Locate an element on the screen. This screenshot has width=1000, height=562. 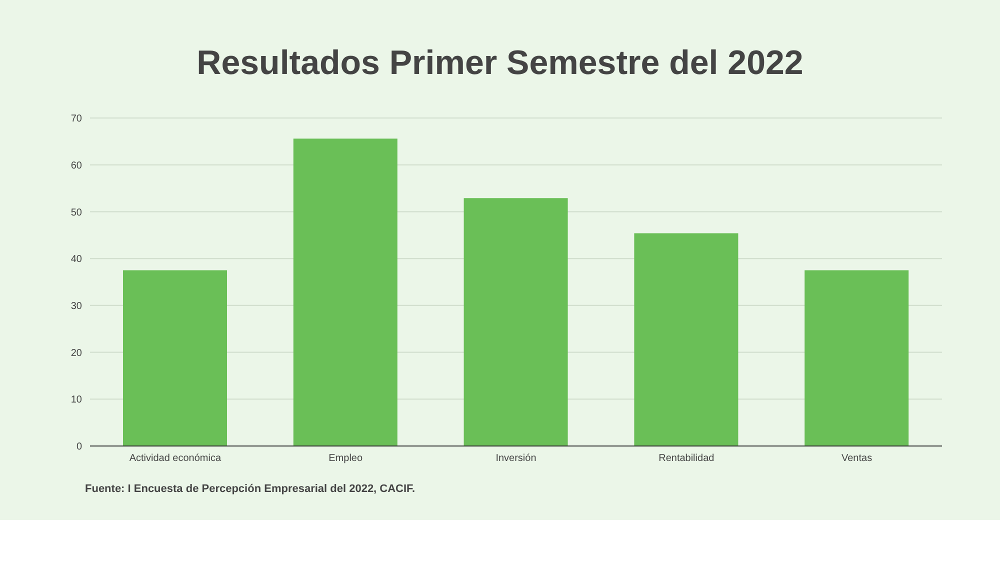
x-tick-label: Rentabilidad is located at coordinates (686, 458).